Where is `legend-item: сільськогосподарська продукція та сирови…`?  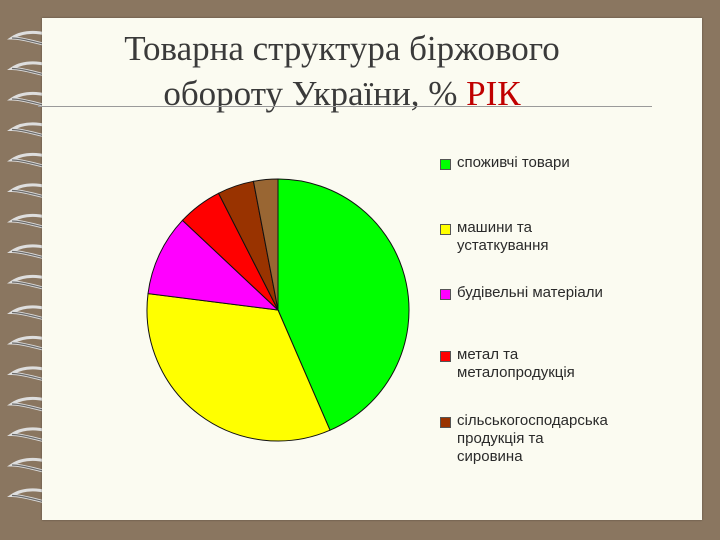 legend-item: сільськогосподарська продукція та сирови… is located at coordinates (524, 439).